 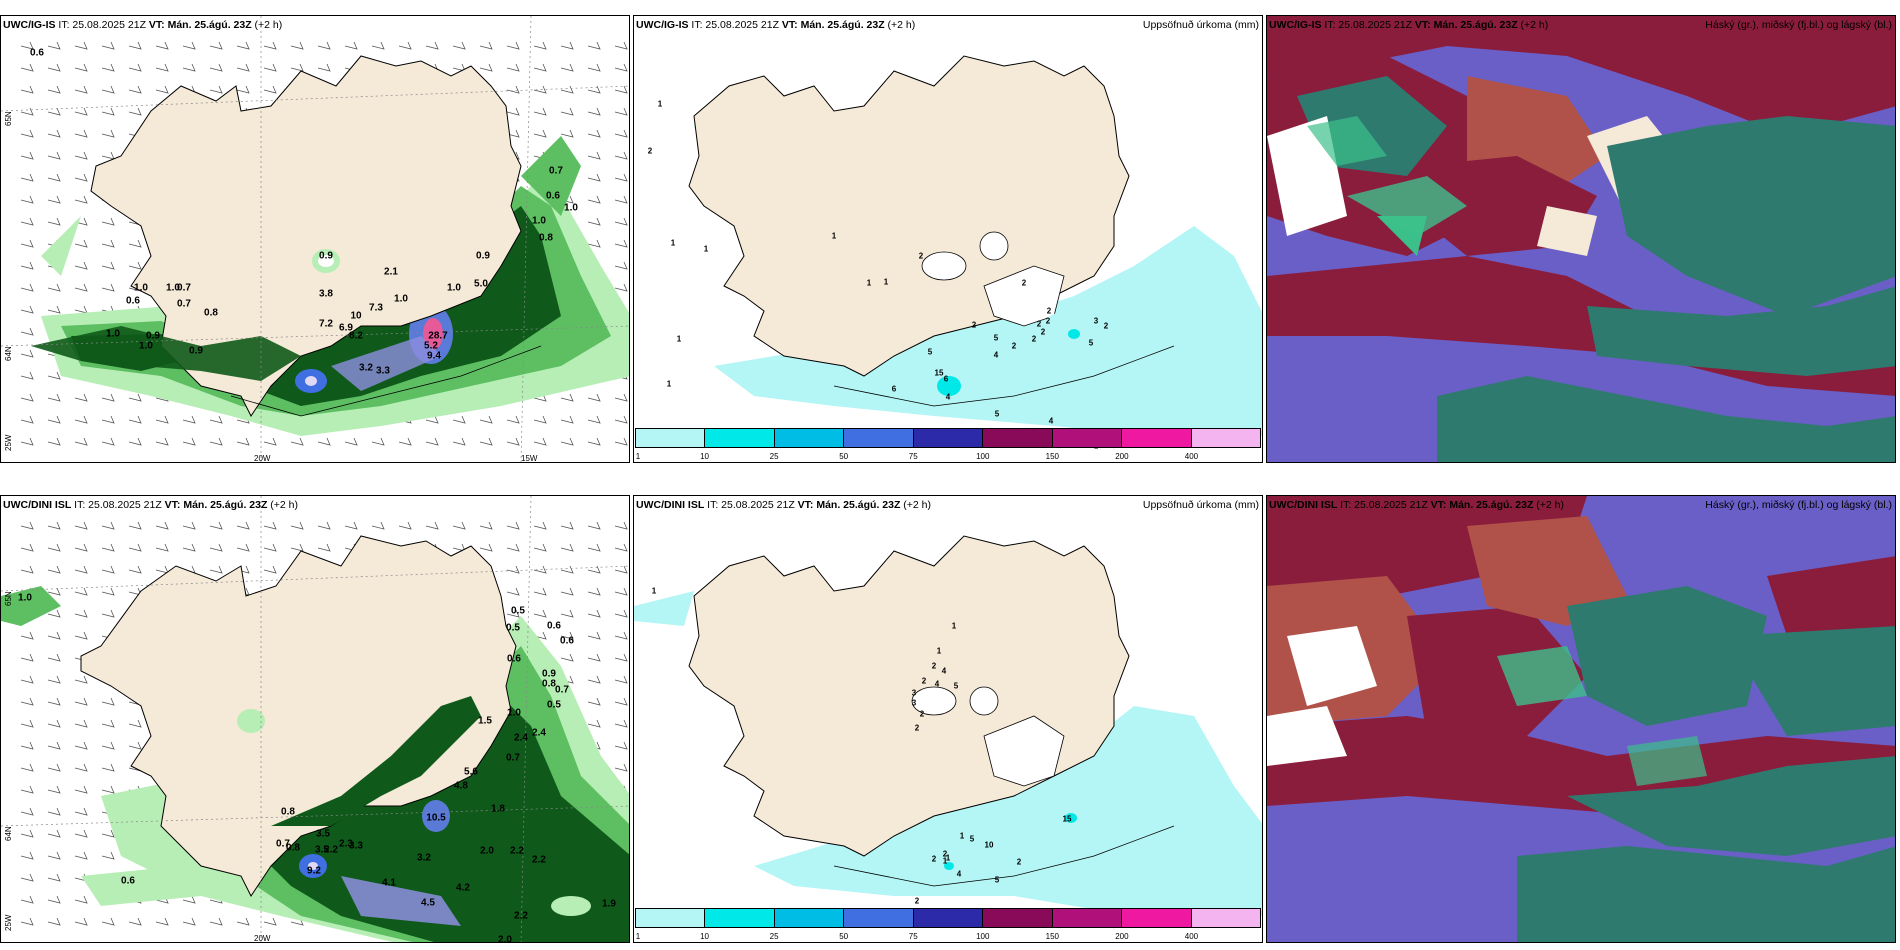 I want to click on model-name: UWC/DINI ISL, so click(x=670, y=505).